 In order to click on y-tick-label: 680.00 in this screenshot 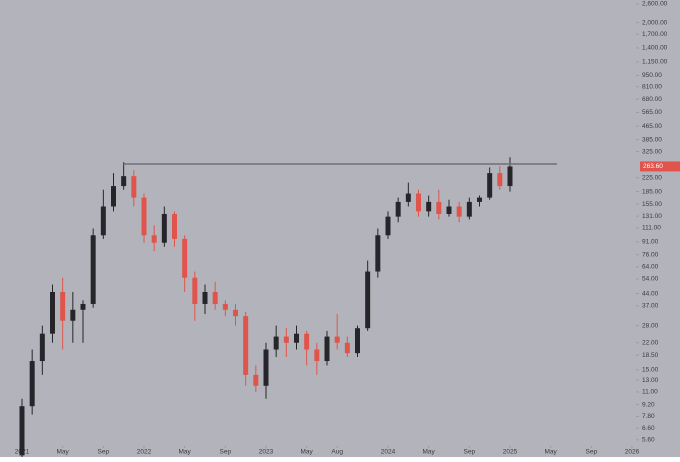, I will do `click(652, 99)`.